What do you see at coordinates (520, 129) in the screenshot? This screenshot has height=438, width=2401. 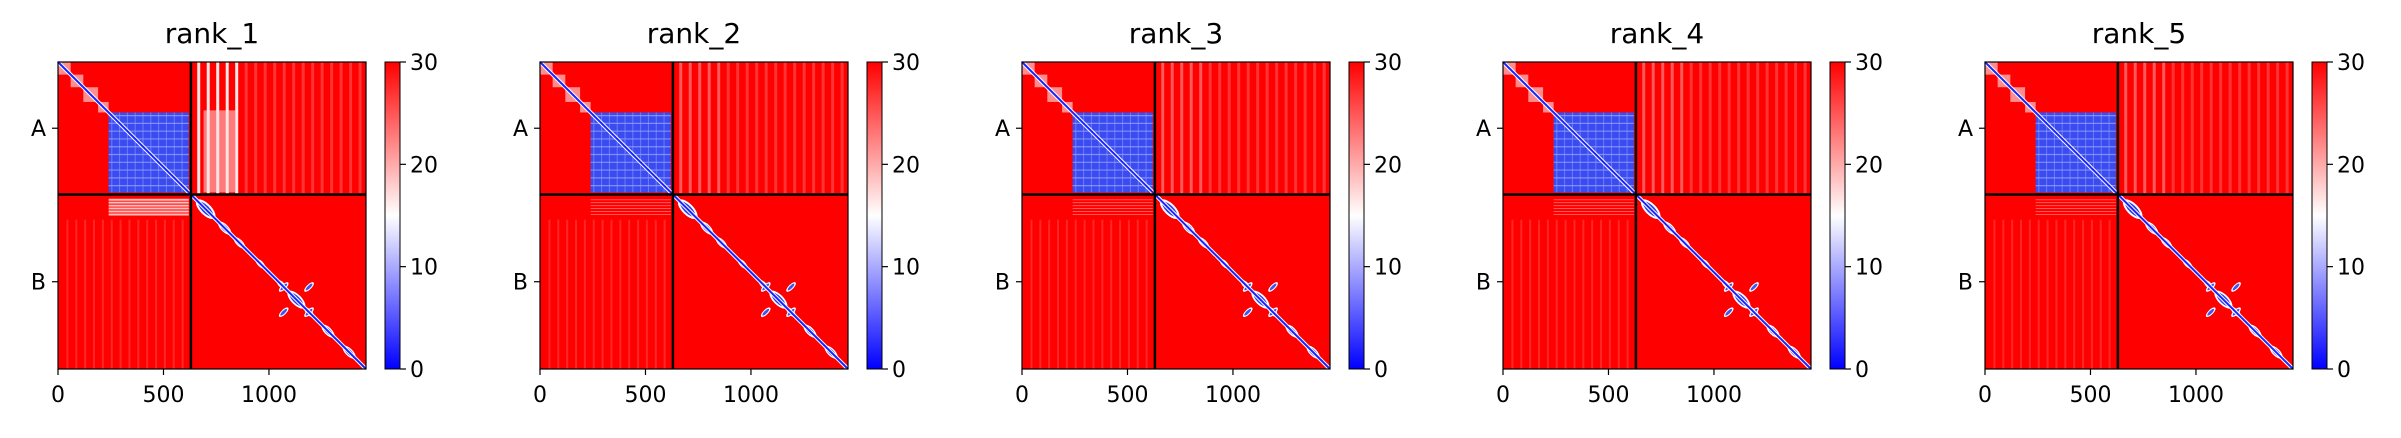 I see `y-tick-label: A` at bounding box center [520, 129].